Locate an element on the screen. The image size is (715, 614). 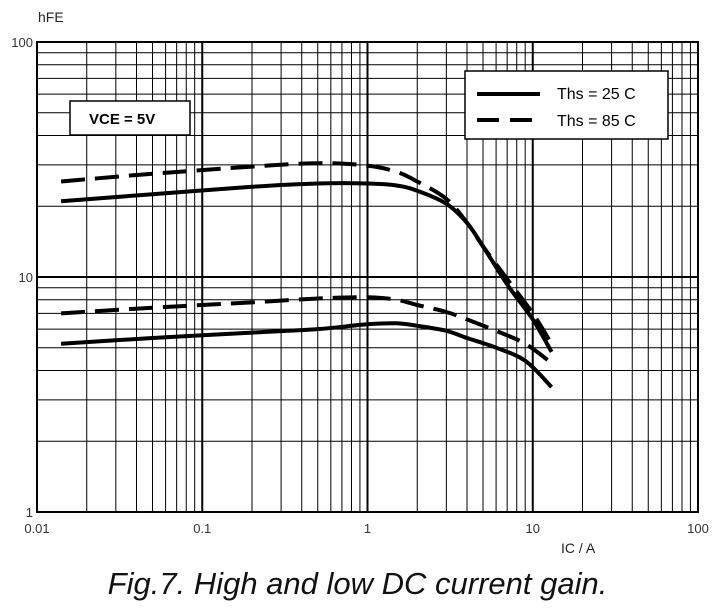
x-tick-label: 100 is located at coordinates (698, 528).